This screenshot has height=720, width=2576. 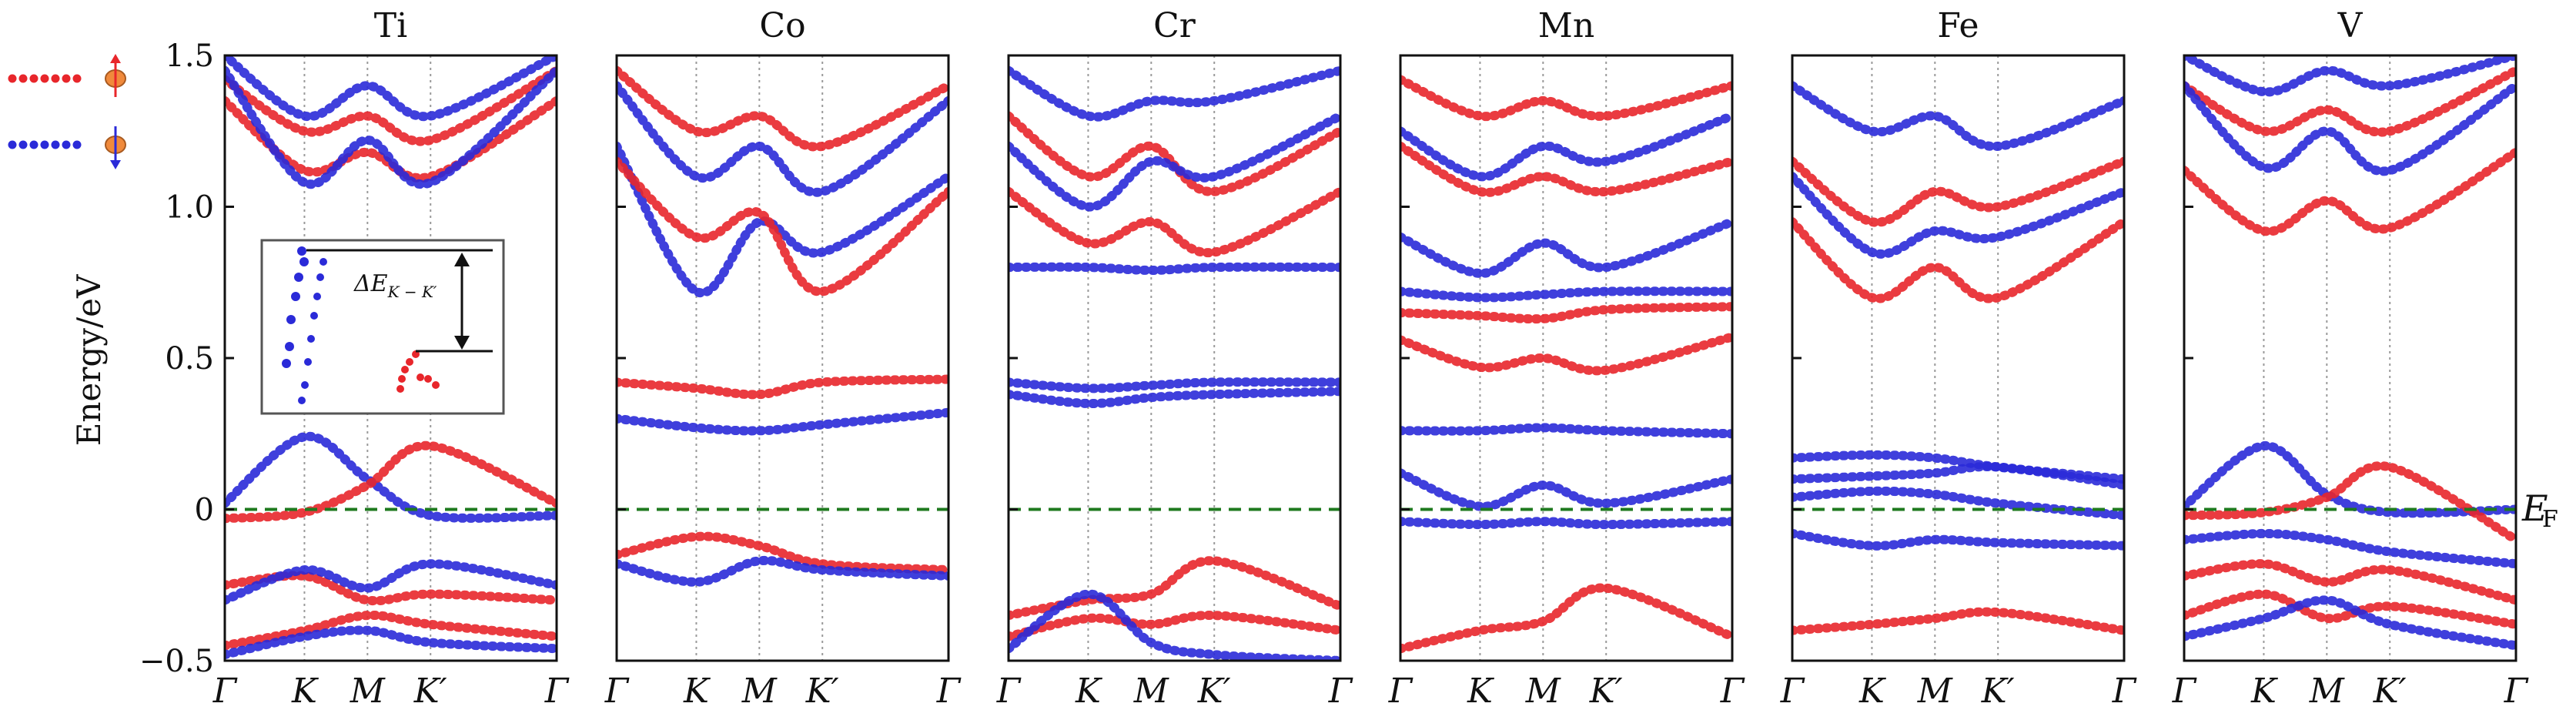 I want to click on panel-fe: Fe Γ K M K′ Γ, so click(x=1958, y=358).